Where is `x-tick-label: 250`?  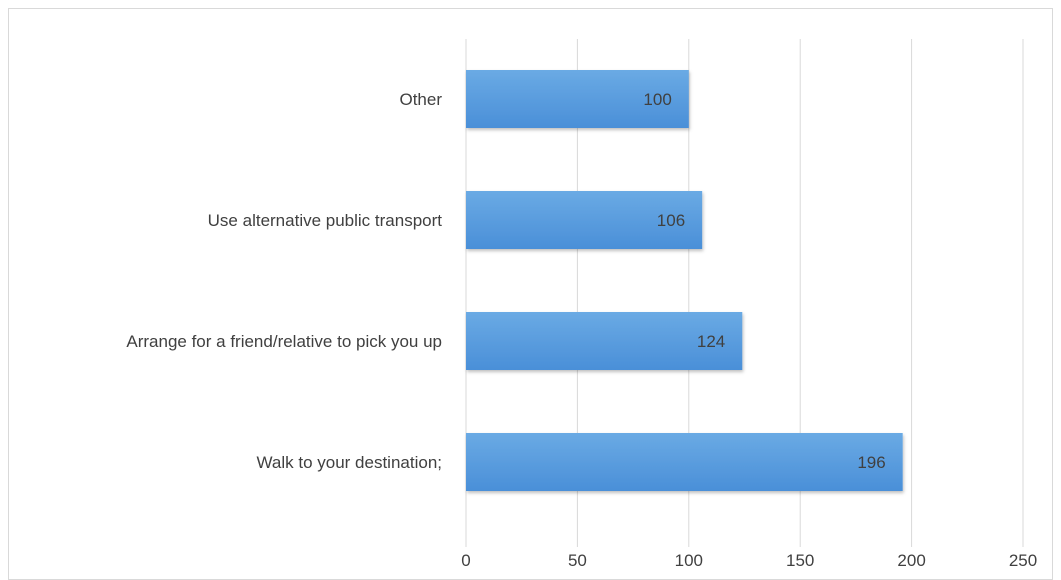
x-tick-label: 250 is located at coordinates (1023, 560).